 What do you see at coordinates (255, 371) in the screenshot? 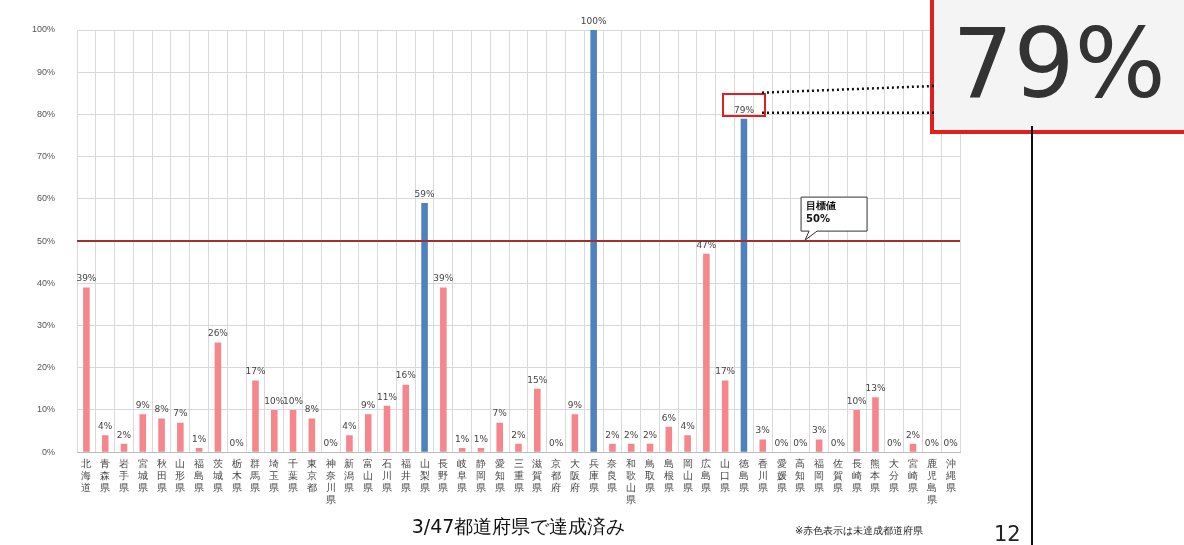
I see `data-label: 17%` at bounding box center [255, 371].